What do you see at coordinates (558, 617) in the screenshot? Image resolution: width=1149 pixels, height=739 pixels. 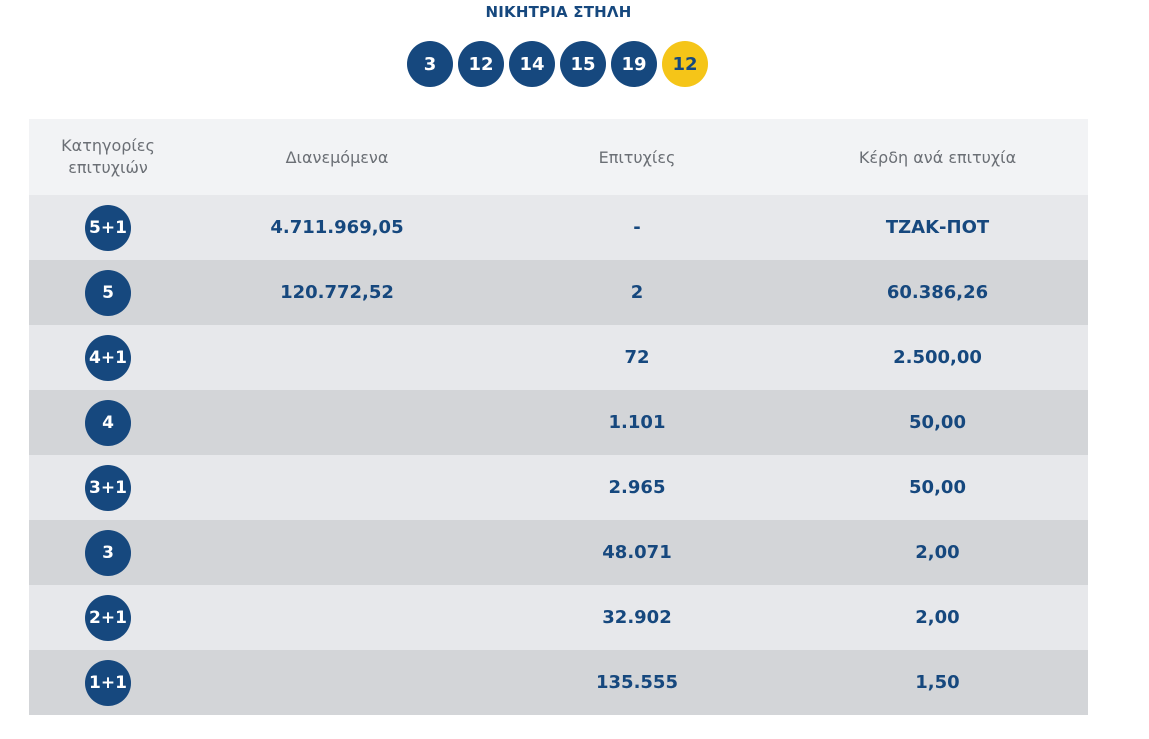 I see `table-row: 2+1 32.902 2,00` at bounding box center [558, 617].